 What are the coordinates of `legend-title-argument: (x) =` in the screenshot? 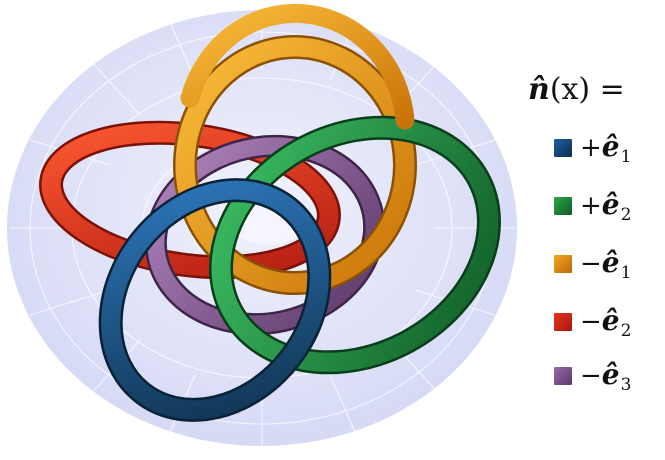 It's located at (587, 89).